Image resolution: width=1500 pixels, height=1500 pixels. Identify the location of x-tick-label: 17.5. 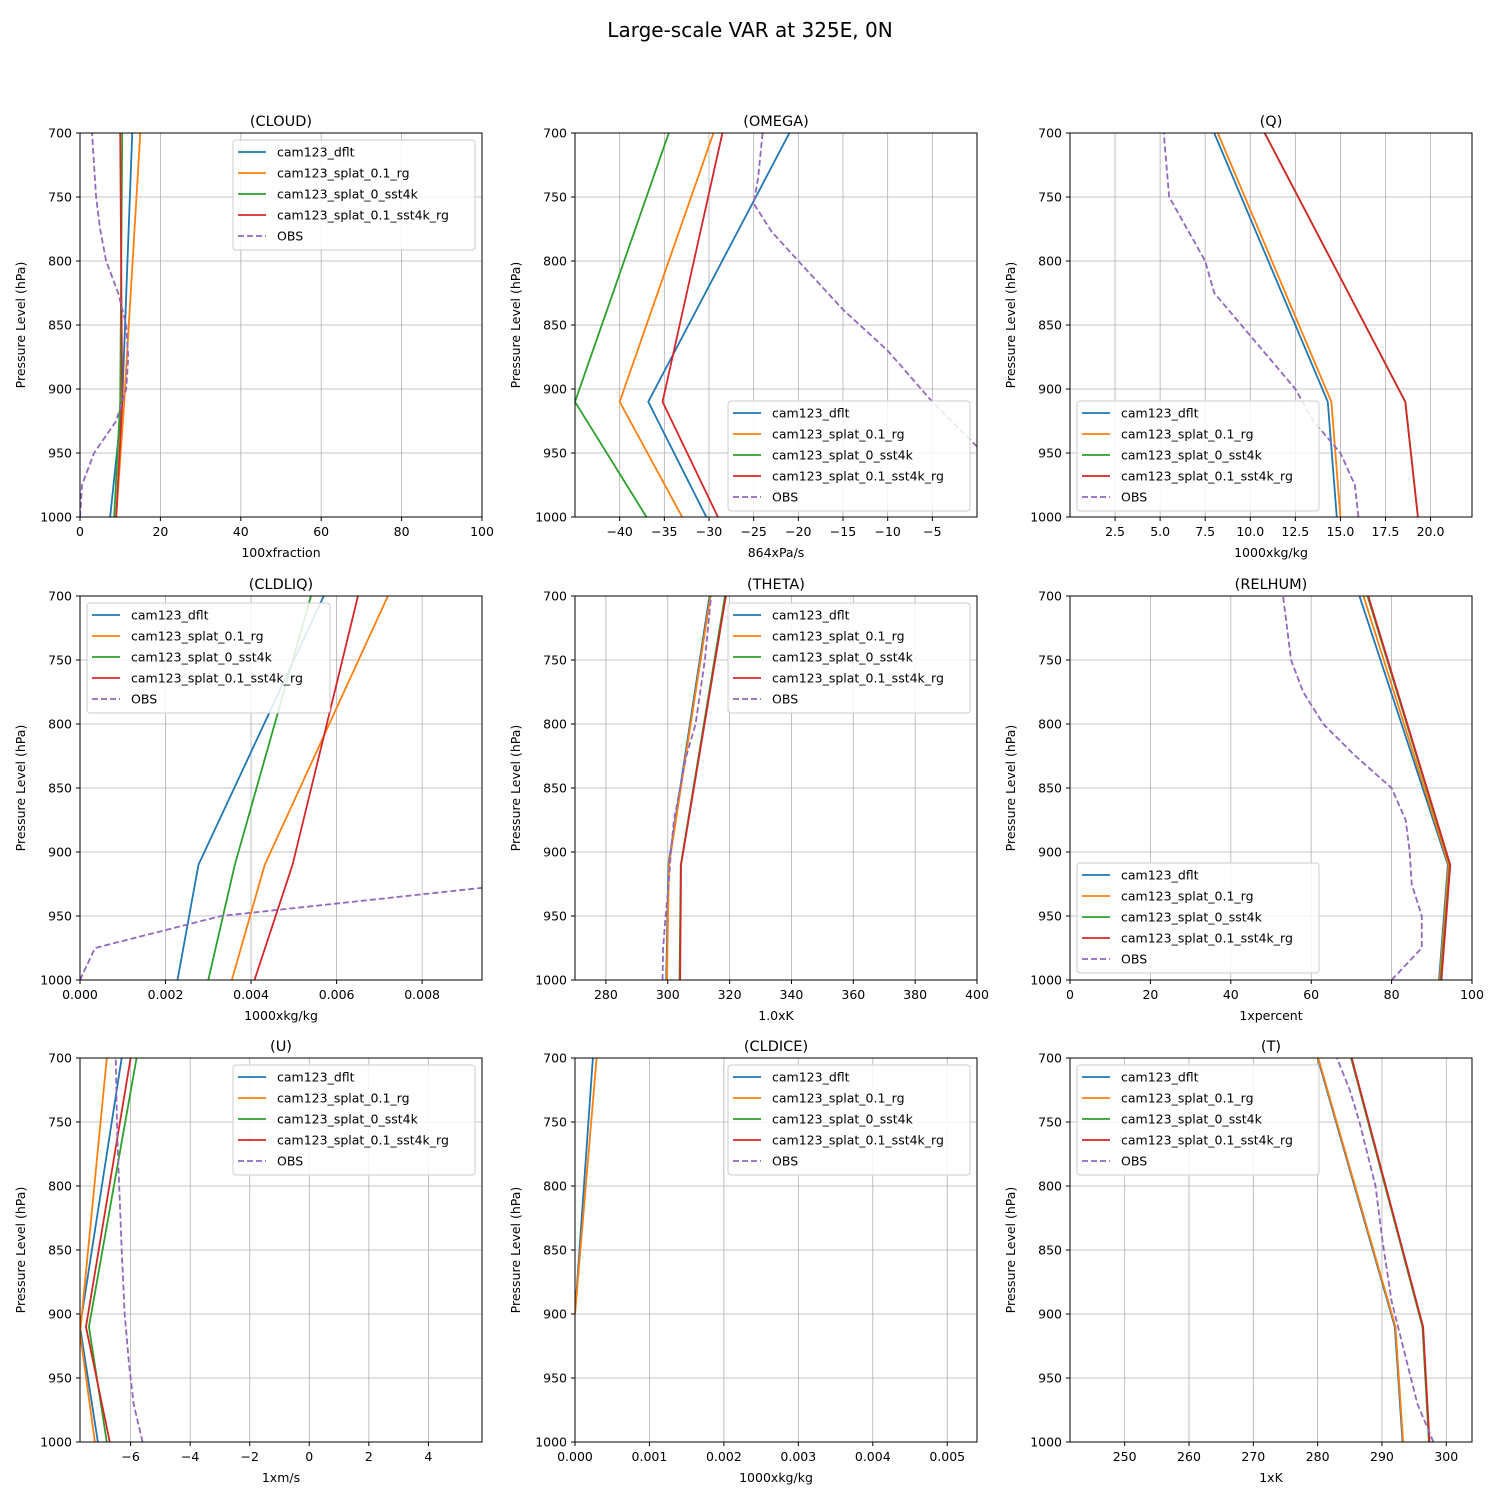
(1386, 531).